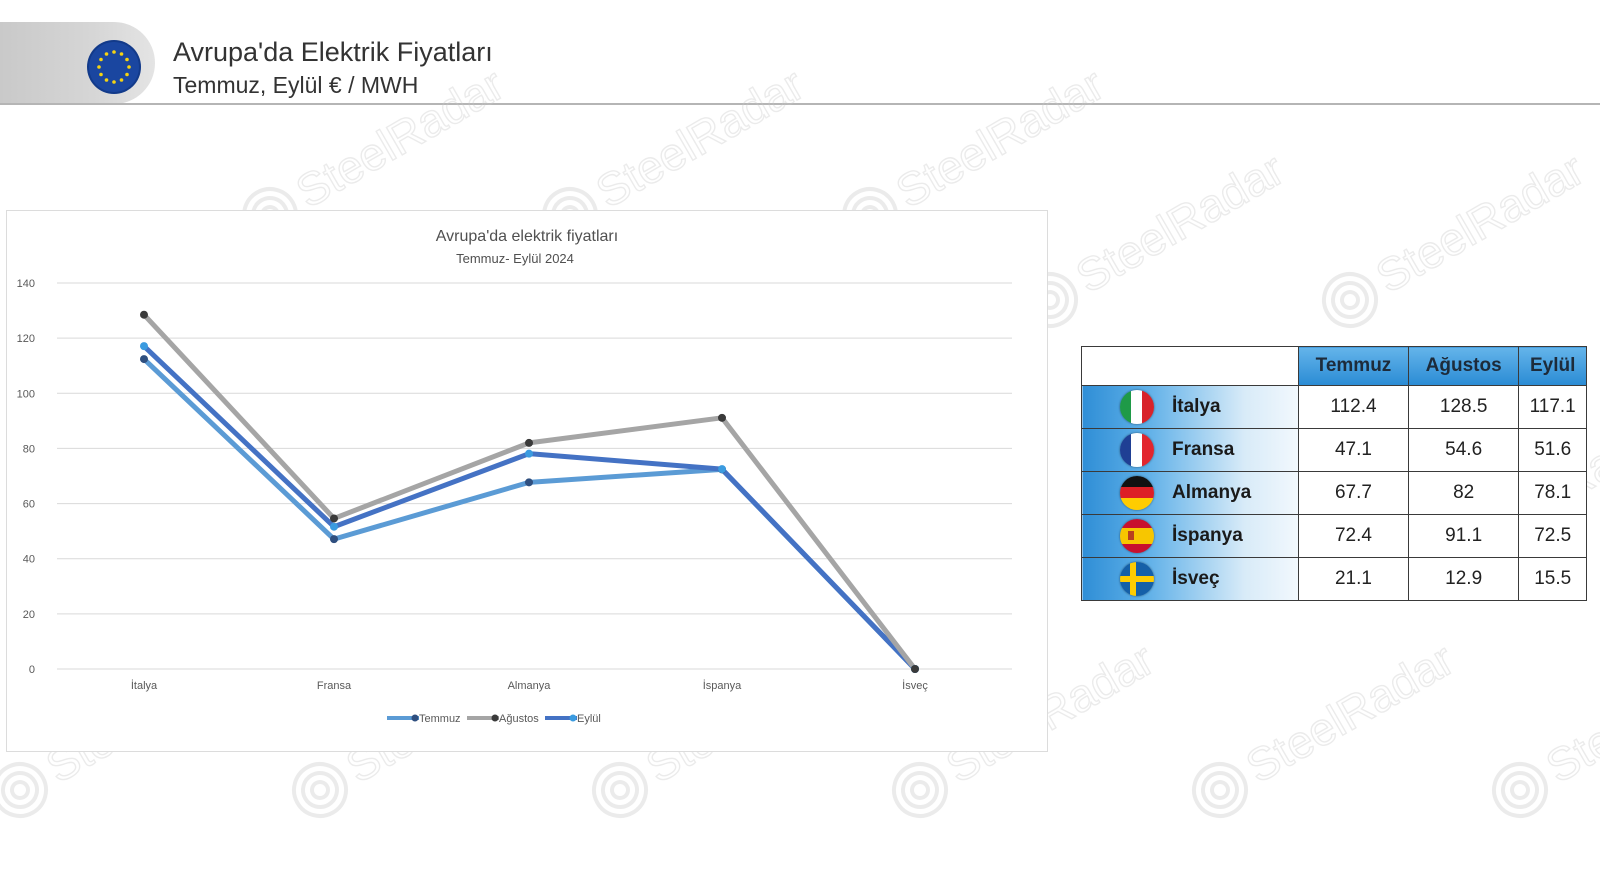 The width and height of the screenshot is (1600, 874). Describe the element at coordinates (334, 686) in the screenshot. I see `x-tick-label: Fransa` at that location.